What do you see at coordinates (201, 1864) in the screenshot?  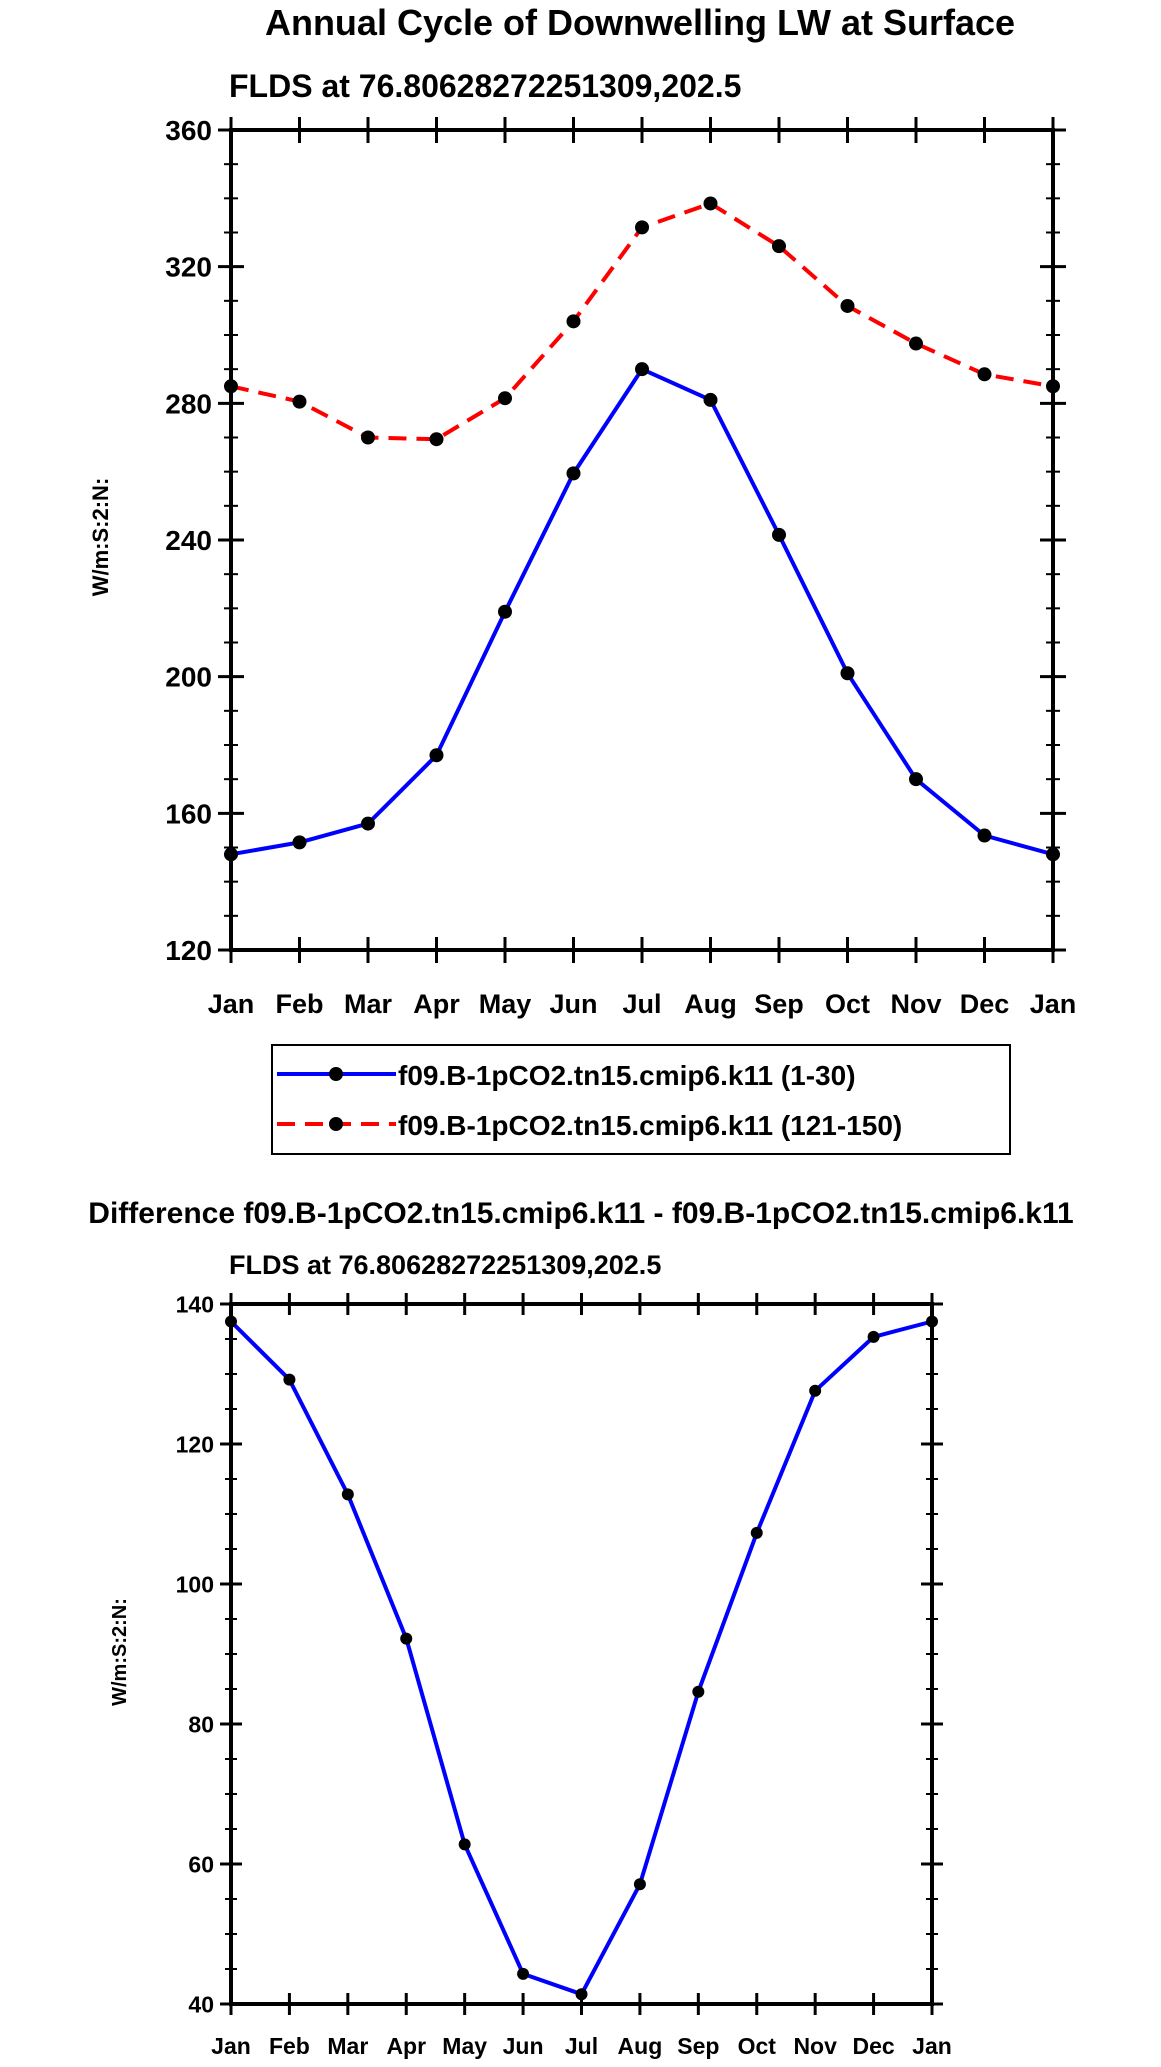 I see `y-tick-label: 60` at bounding box center [201, 1864].